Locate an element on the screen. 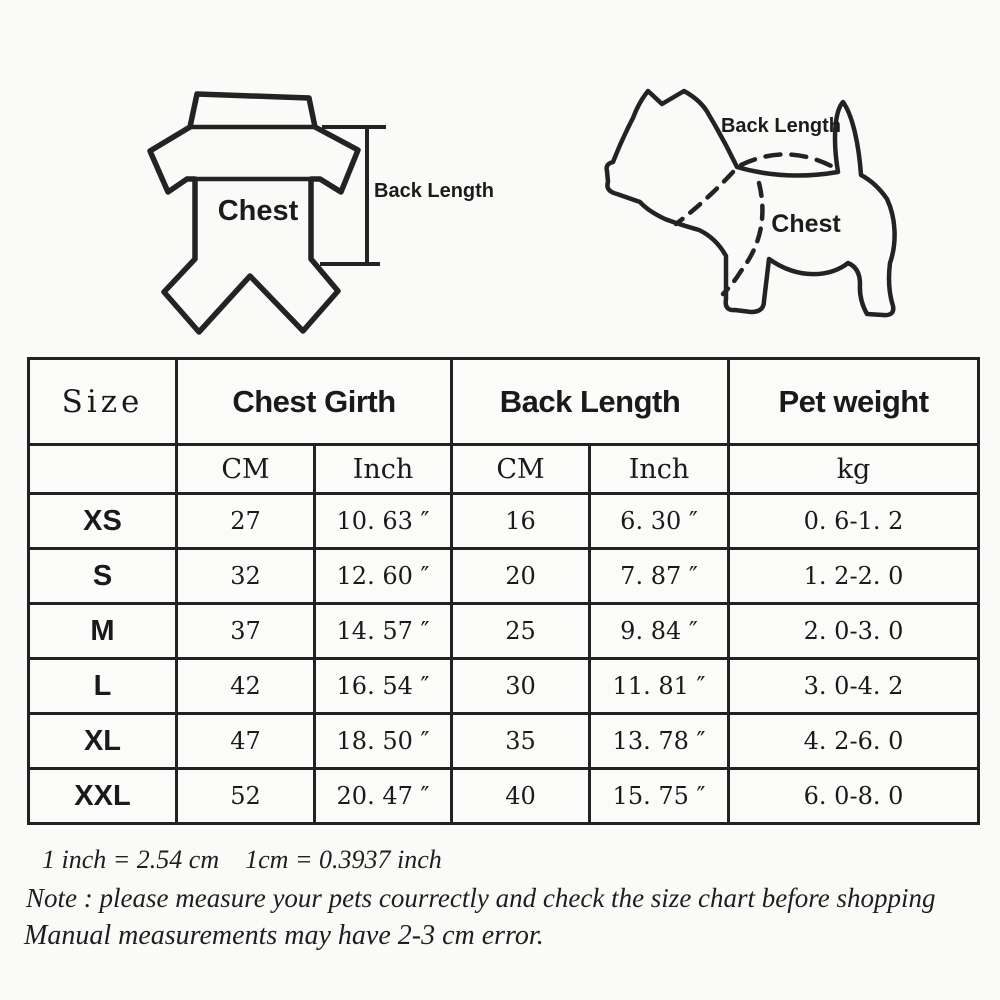  header-chest-girth: Chest Girth is located at coordinates (314, 401).